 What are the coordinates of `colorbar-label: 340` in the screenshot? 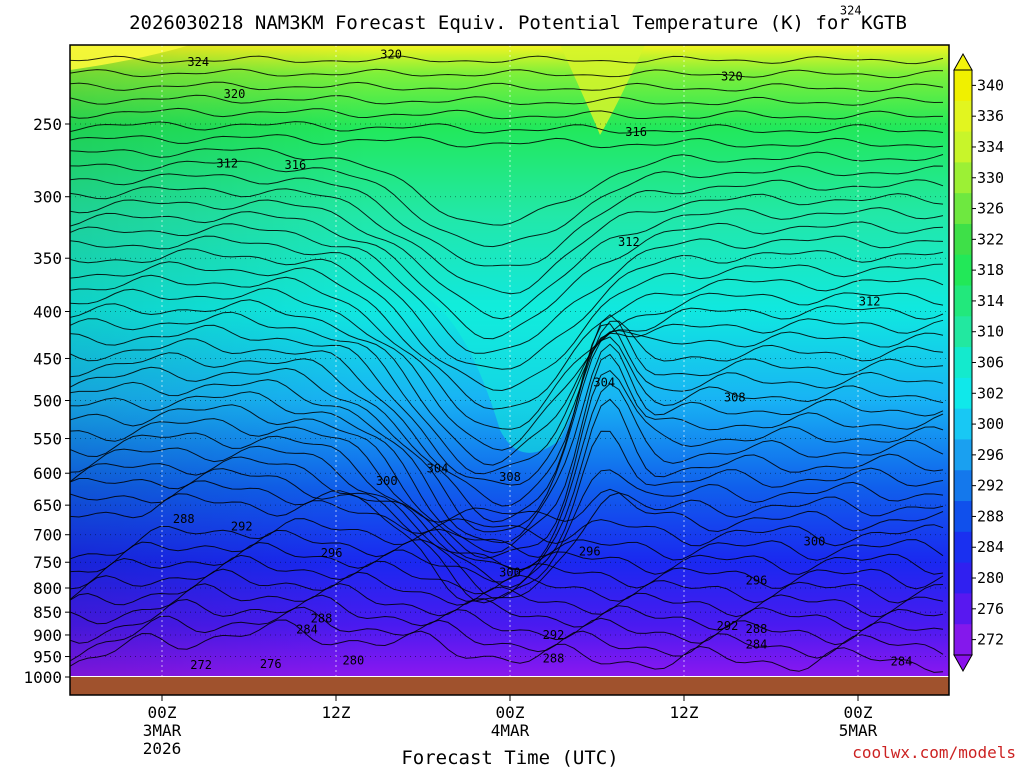 It's located at (990, 85).